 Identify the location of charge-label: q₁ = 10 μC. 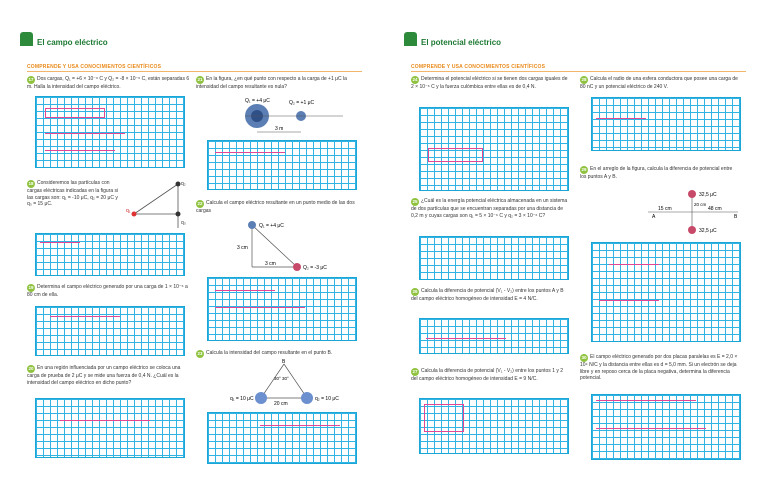
(242, 399).